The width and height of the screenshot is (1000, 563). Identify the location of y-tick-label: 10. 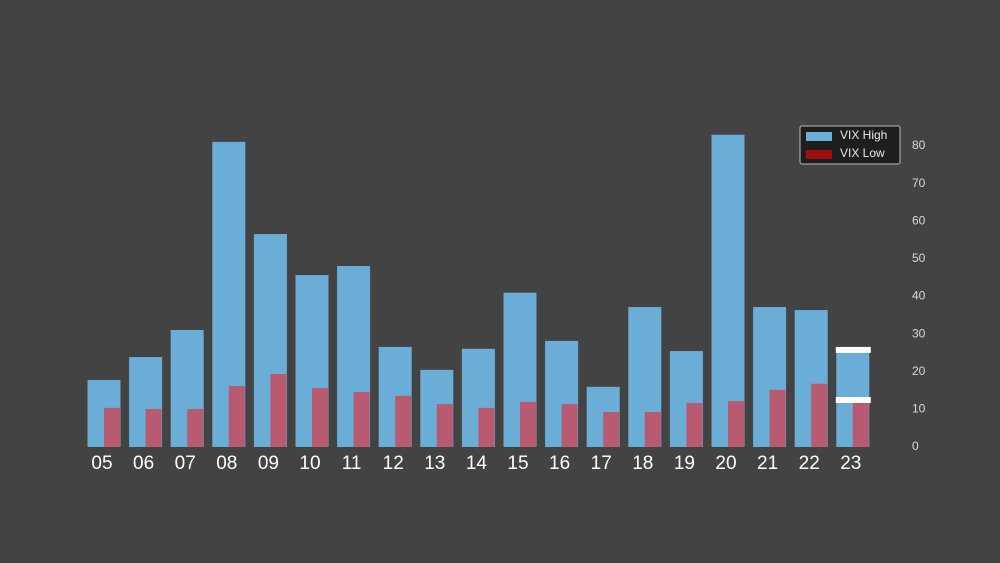
(919, 409).